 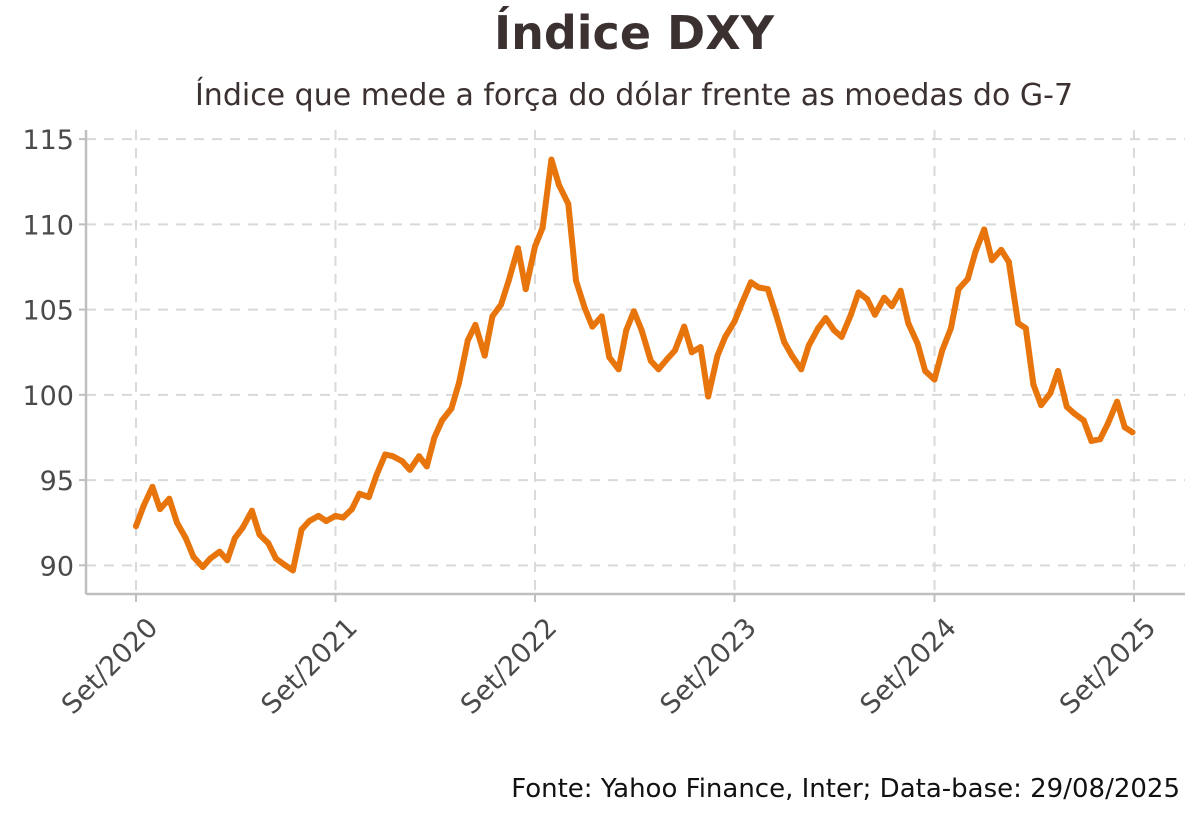 I want to click on chart-title: Índice DXY, so click(x=634, y=33).